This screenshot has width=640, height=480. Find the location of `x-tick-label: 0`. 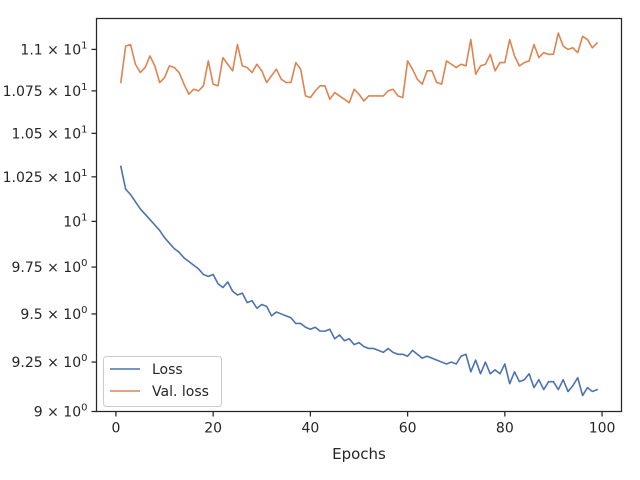

x-tick-label: 0 is located at coordinates (115, 429).